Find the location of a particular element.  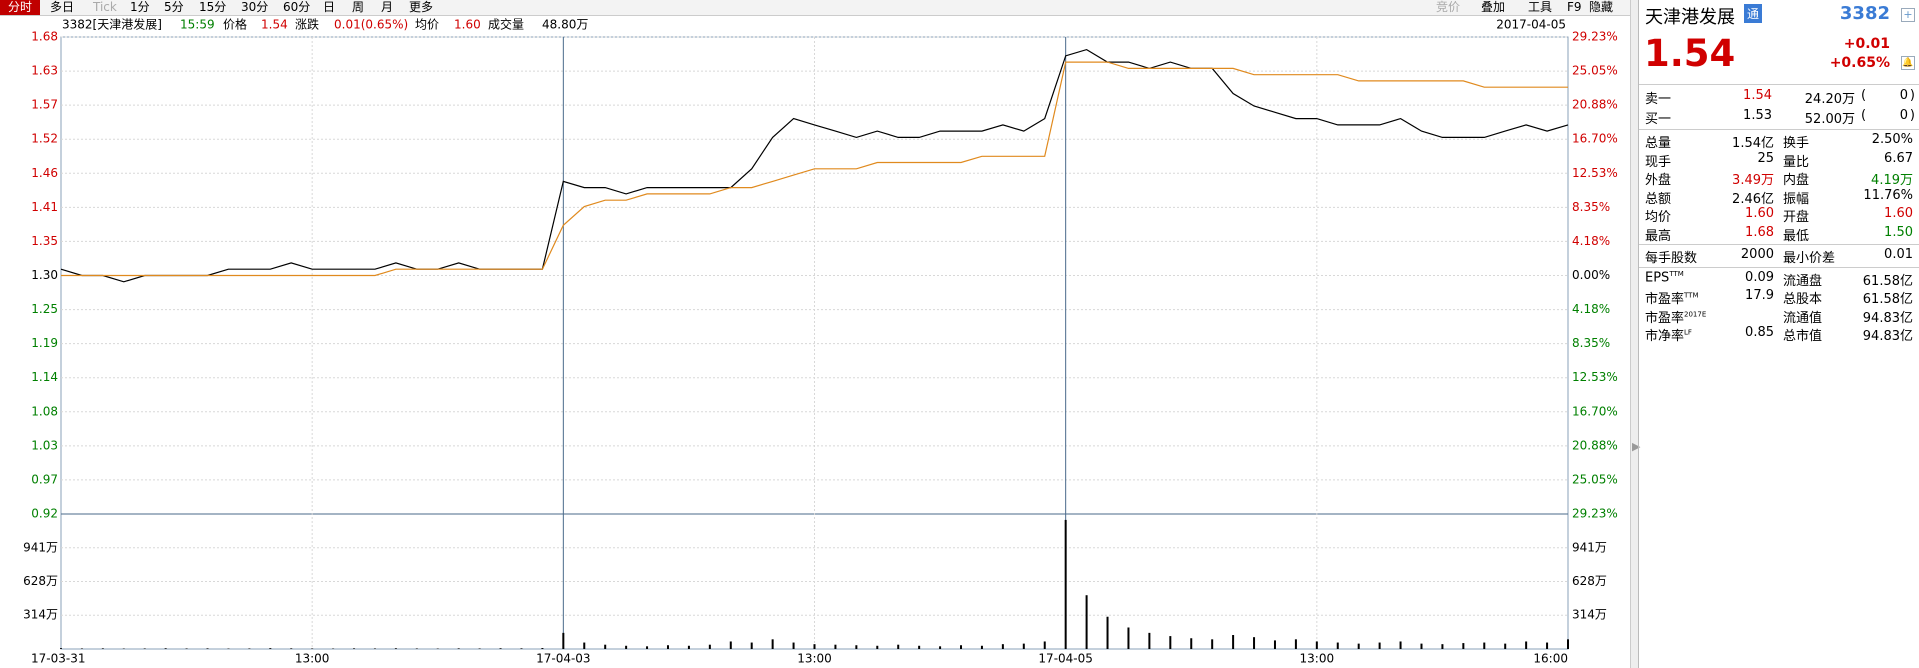

add-button: + is located at coordinates (1908, 15).